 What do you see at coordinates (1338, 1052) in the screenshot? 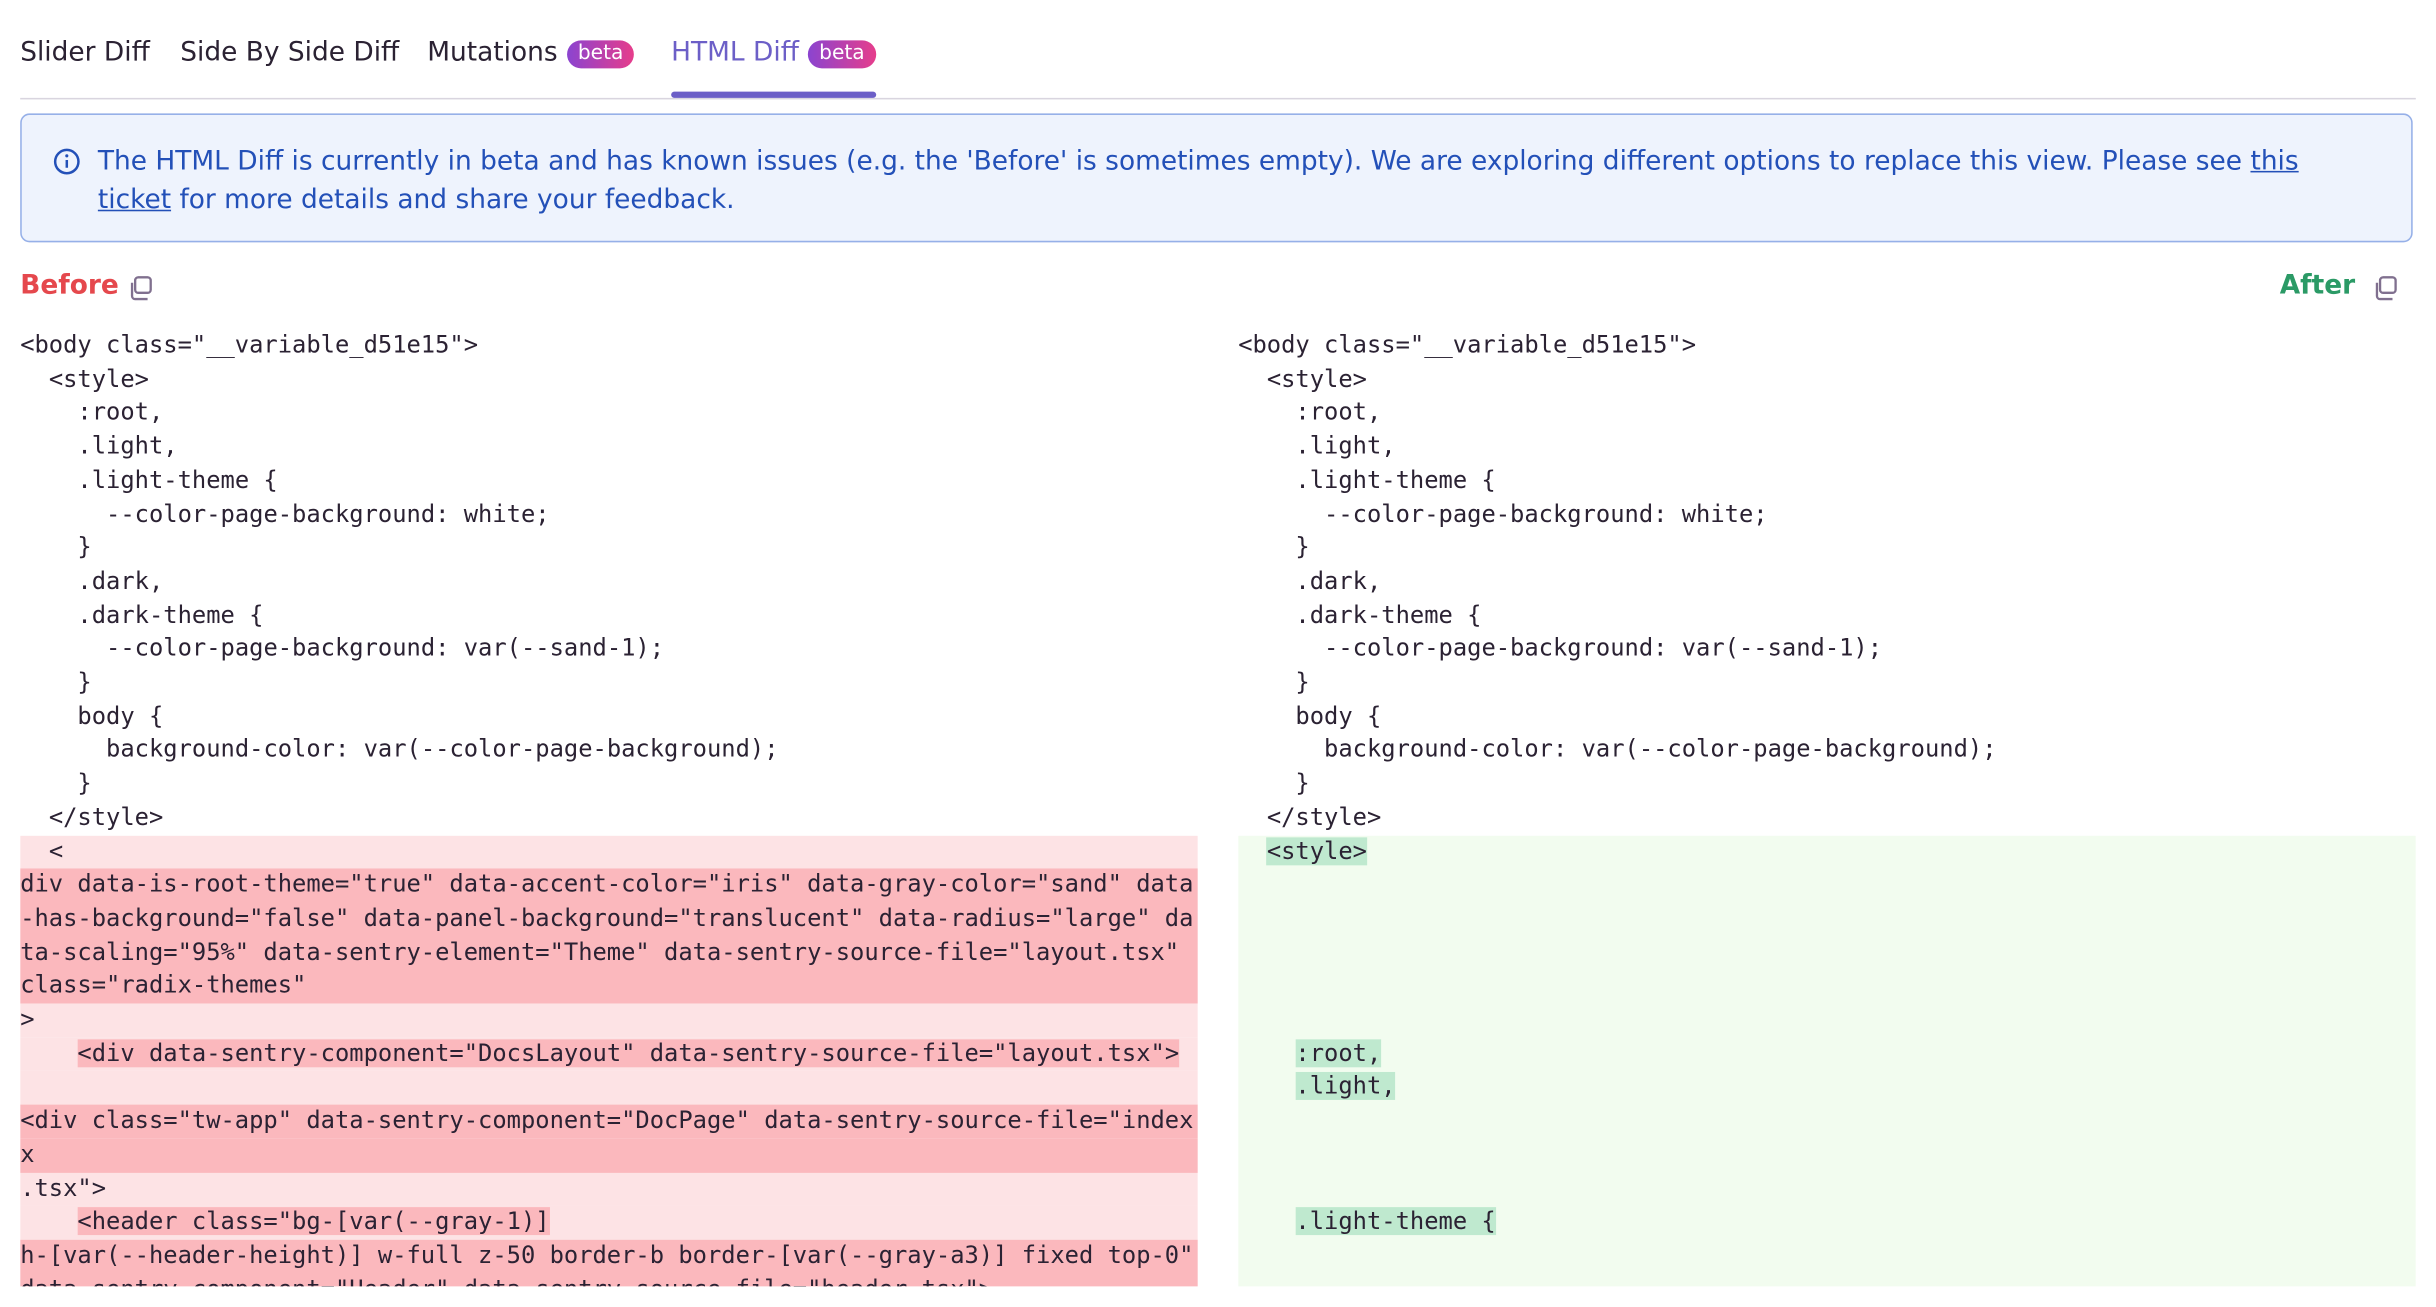
I see `added-text: :root,` at bounding box center [1338, 1052].